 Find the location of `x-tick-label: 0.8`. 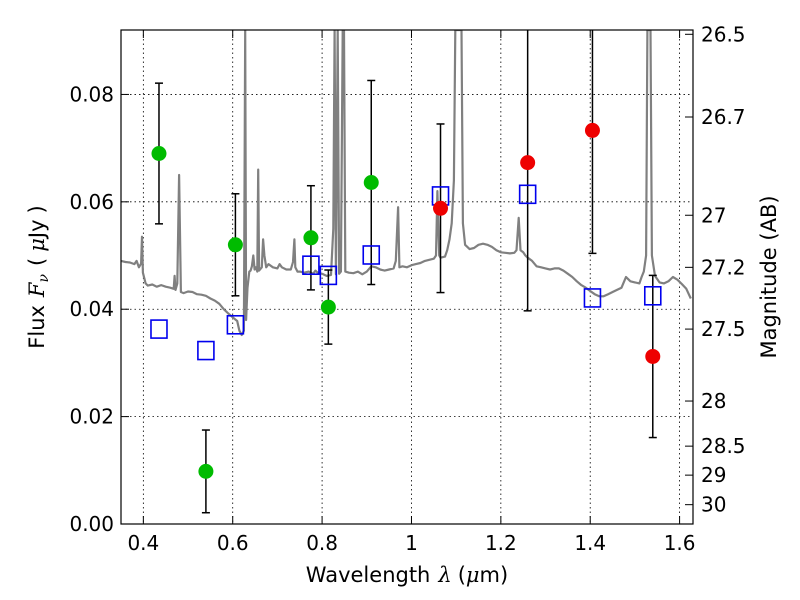

x-tick-label: 0.8 is located at coordinates (322, 543).